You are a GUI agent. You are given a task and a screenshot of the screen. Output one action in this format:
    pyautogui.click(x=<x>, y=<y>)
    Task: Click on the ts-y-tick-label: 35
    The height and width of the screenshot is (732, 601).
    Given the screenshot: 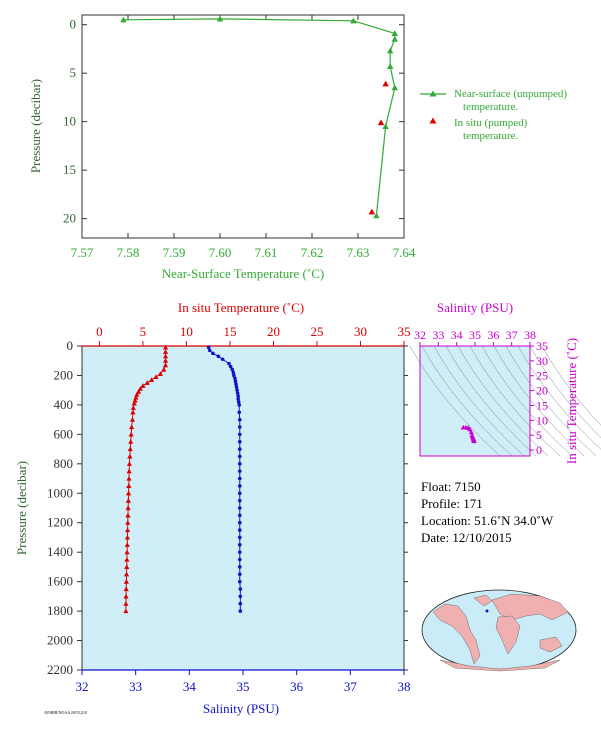 What is the action you would take?
    pyautogui.click(x=542, y=346)
    